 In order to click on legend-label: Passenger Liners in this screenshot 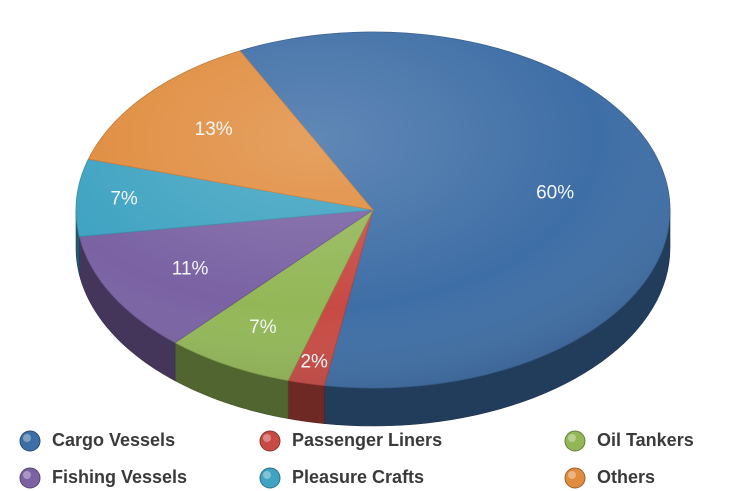, I will do `click(367, 440)`.